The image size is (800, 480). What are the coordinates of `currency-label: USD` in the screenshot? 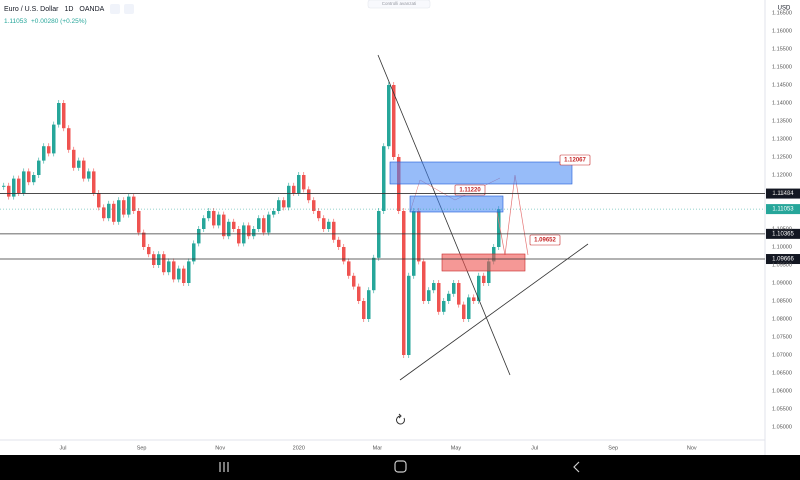 It's located at (784, 9).